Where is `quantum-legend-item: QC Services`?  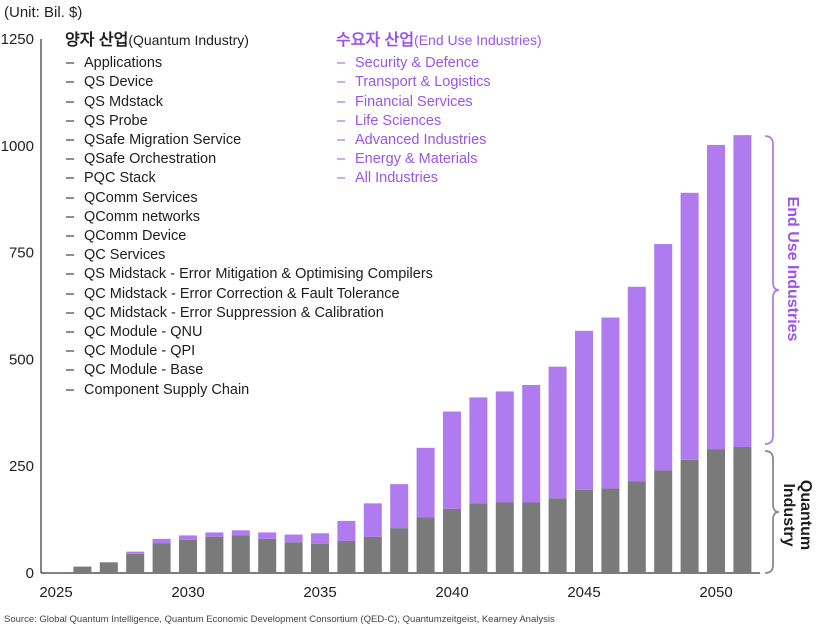 quantum-legend-item: QC Services is located at coordinates (249, 255).